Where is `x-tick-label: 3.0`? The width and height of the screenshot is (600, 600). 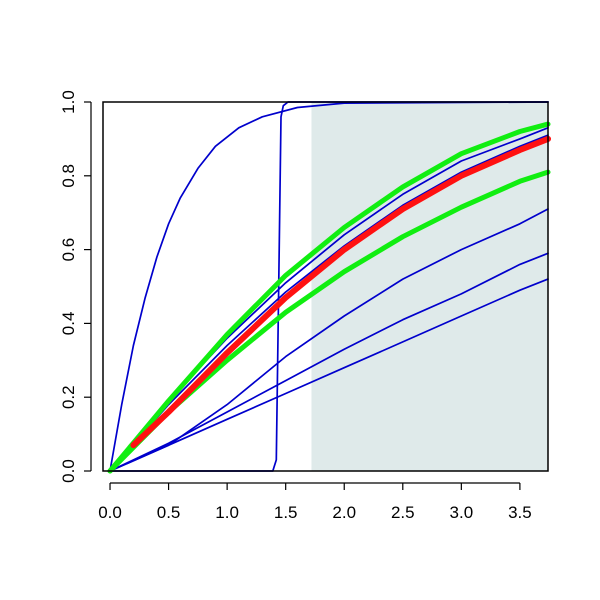 x-tick-label: 3.0 is located at coordinates (462, 512).